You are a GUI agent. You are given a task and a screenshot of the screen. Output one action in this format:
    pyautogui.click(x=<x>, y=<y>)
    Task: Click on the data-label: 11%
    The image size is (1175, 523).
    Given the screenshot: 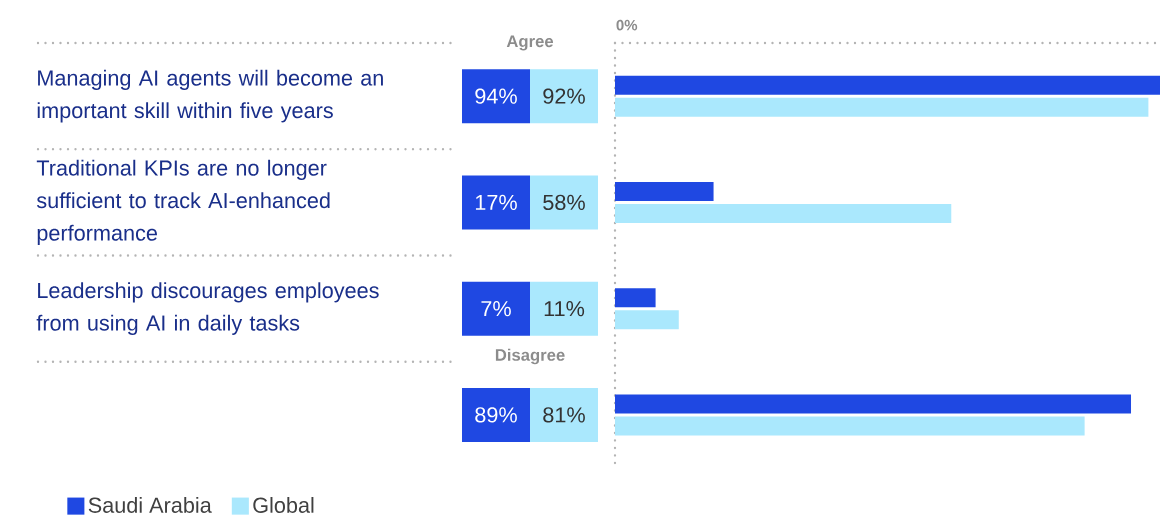 What is the action you would take?
    pyautogui.click(x=564, y=309)
    